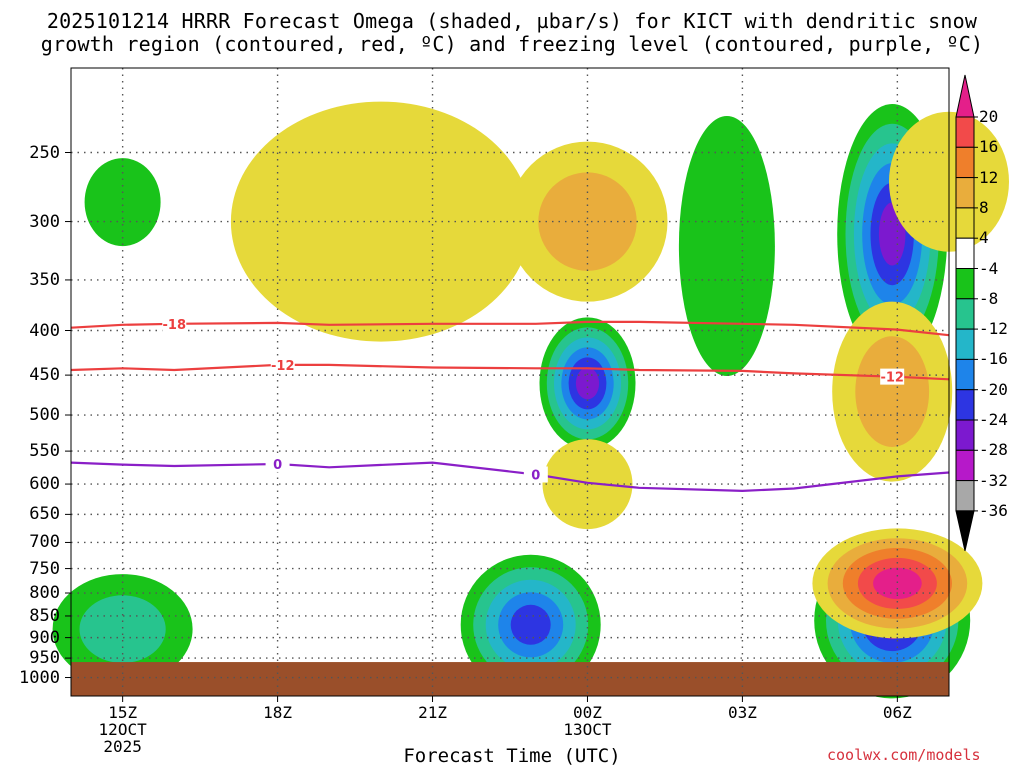  Describe the element at coordinates (897, 712) in the screenshot. I see `x-tick-label-30: 06Z` at that location.